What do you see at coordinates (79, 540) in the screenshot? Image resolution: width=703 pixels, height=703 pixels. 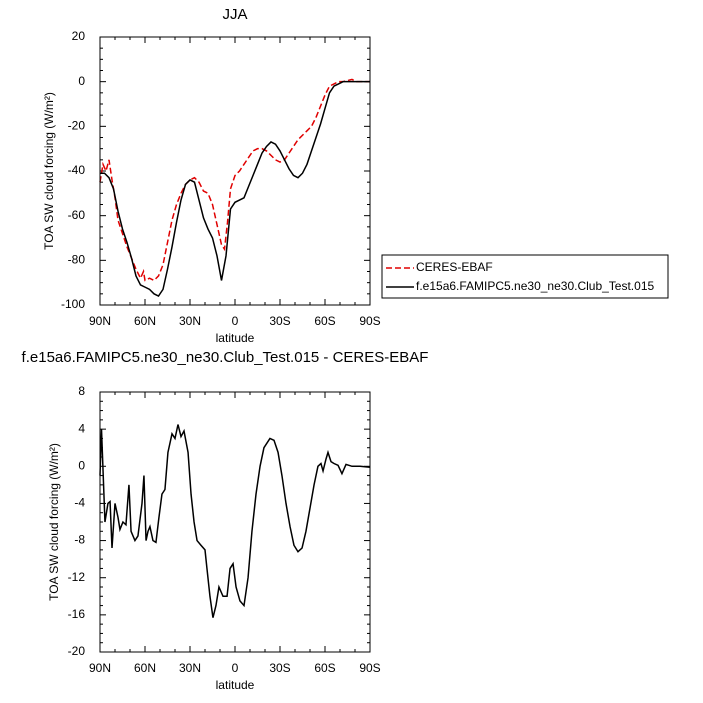 I see `y-tick-label: -8` at bounding box center [79, 540].